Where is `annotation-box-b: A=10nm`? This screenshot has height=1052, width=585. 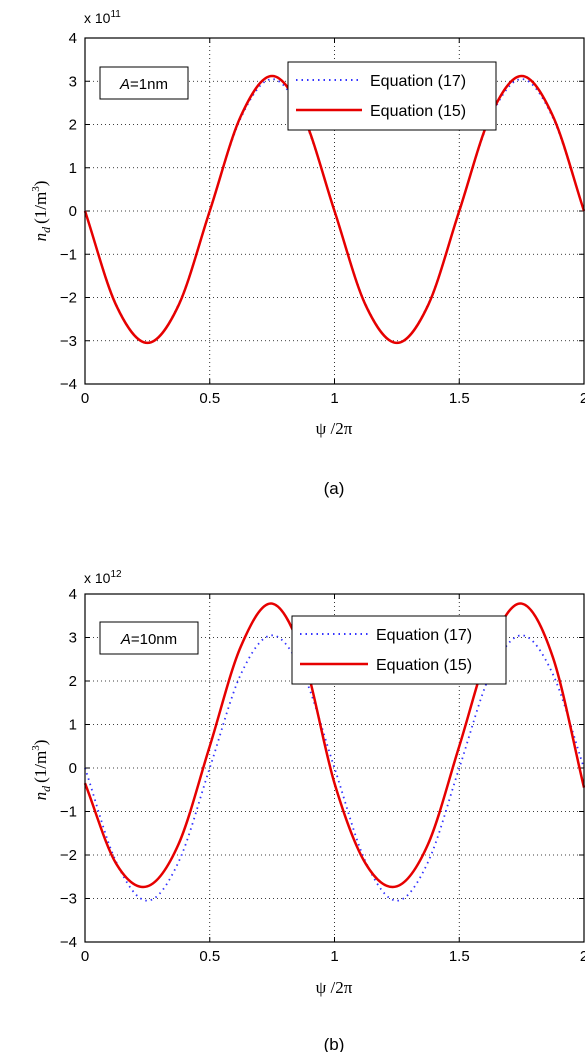
annotation-box-b: A=10nm is located at coordinates (149, 638).